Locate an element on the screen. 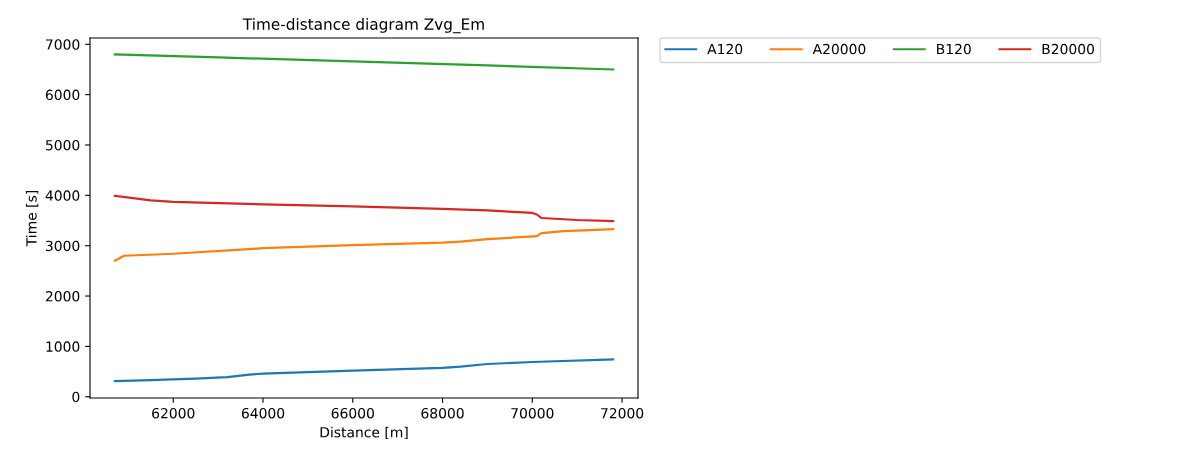 The height and width of the screenshot is (459, 1192). chart-title: Time-distance diagram Zvg_Em is located at coordinates (363, 26).